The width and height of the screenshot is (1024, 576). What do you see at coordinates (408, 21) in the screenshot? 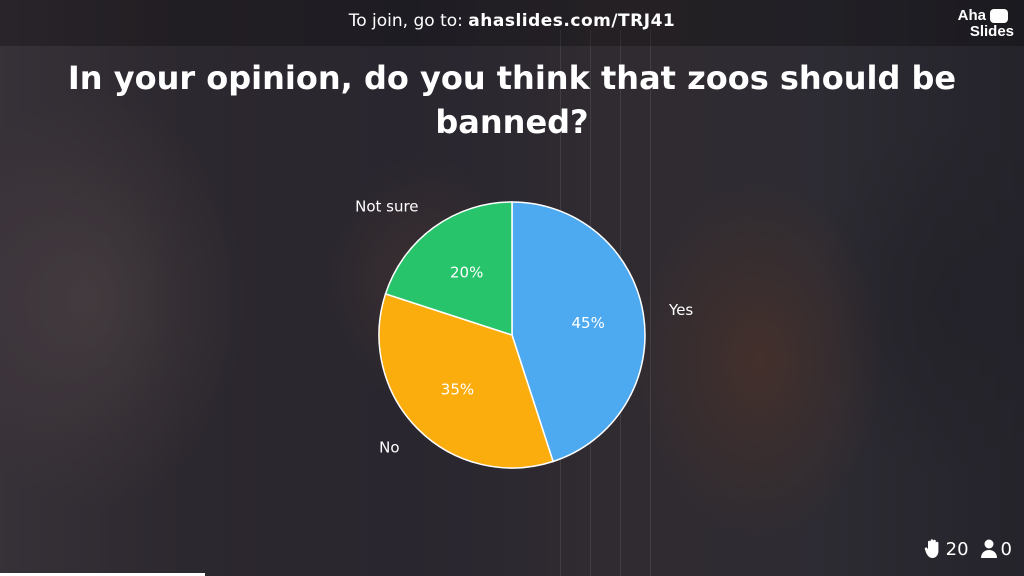
I see `join-prefix: To join, go to:` at bounding box center [408, 21].